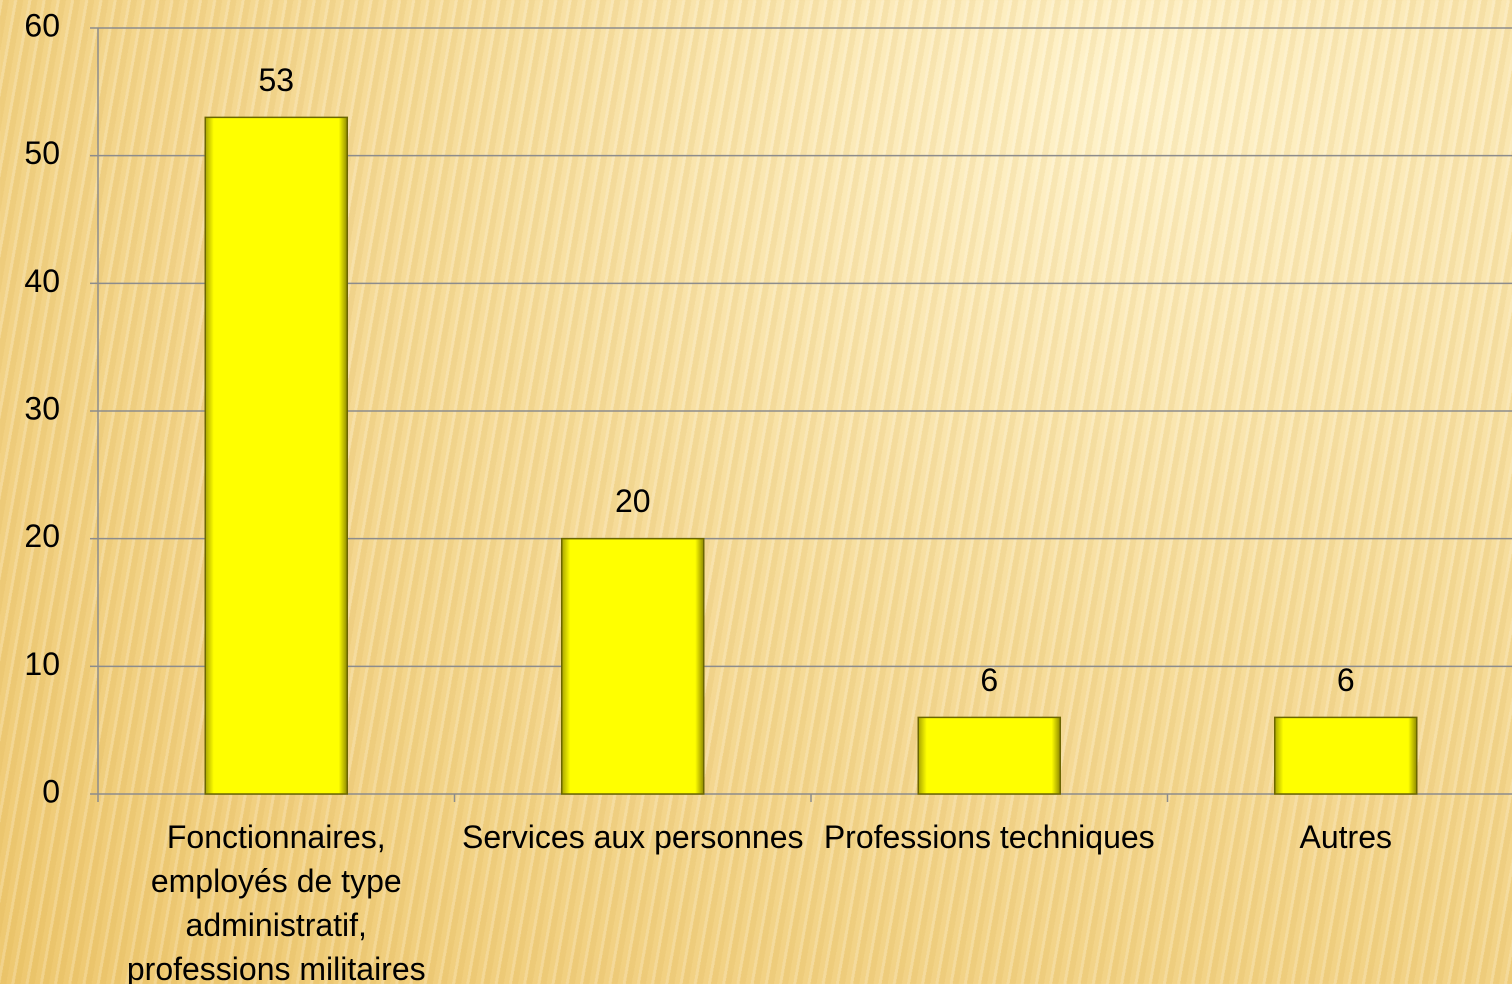 This screenshot has height=984, width=1512. What do you see at coordinates (42, 536) in the screenshot?
I see `y-tick-label: 20` at bounding box center [42, 536].